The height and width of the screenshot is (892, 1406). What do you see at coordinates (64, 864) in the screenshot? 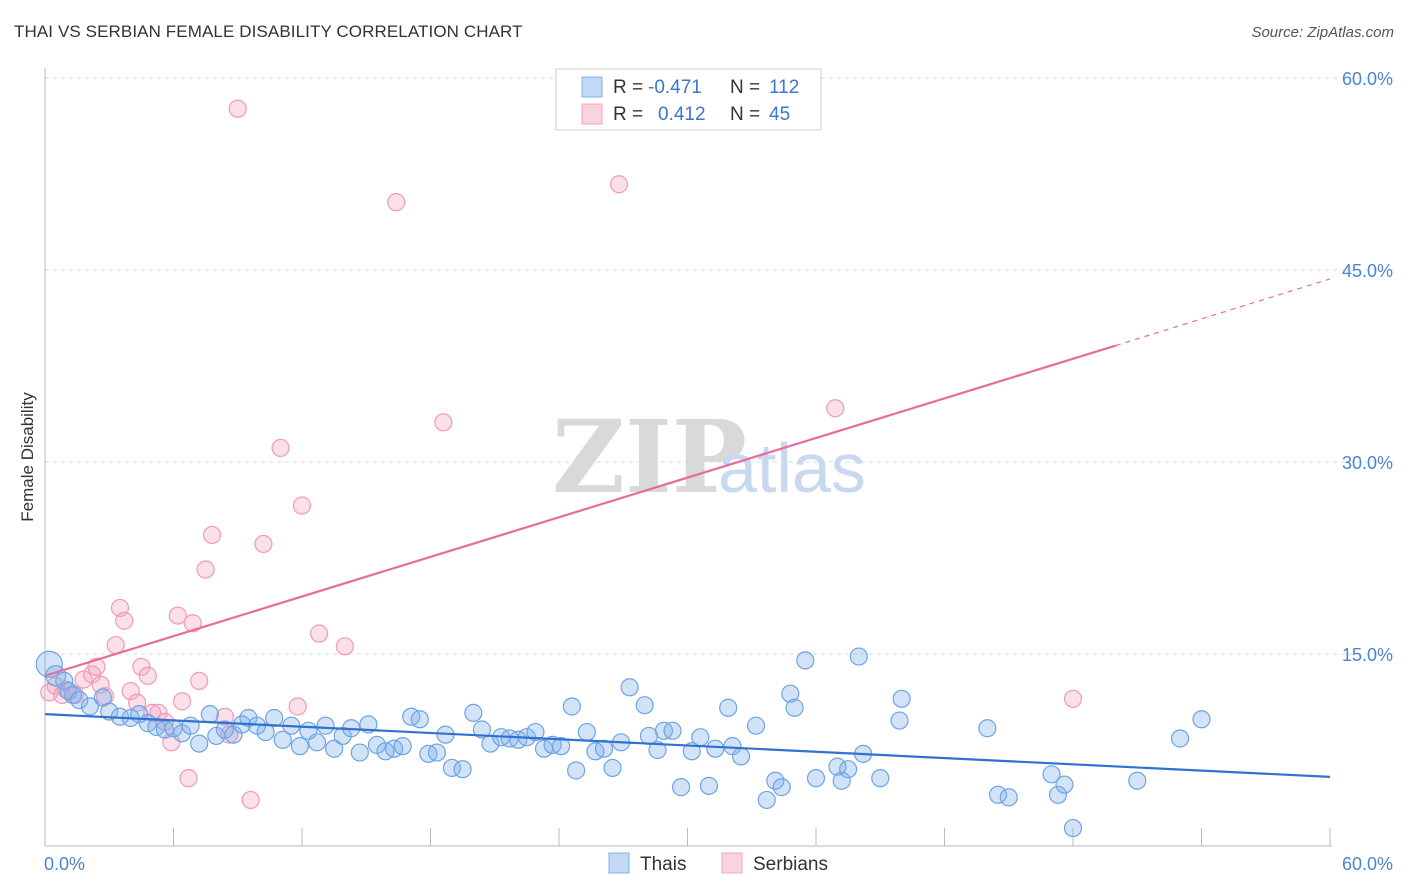
I see `x-tick-label-min: 0.0%` at bounding box center [64, 864].